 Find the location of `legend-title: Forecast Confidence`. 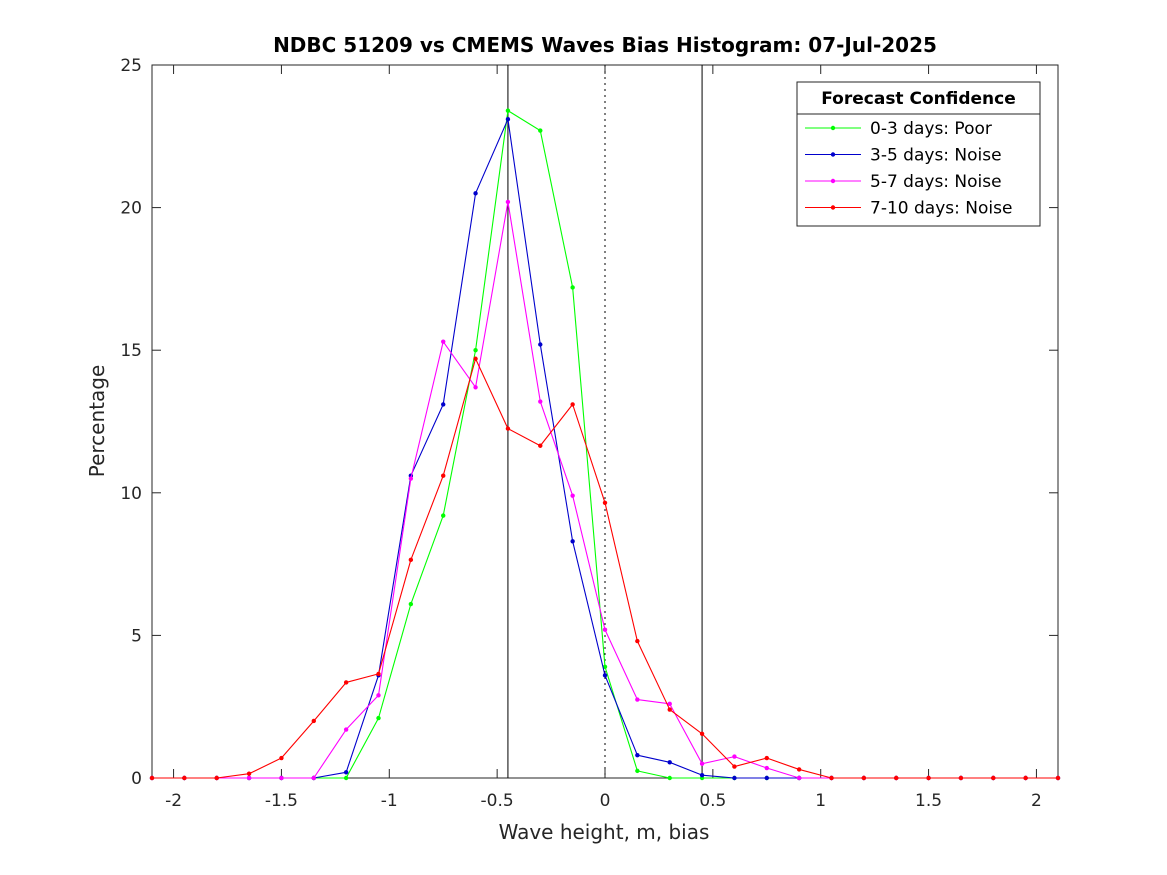

legend-title: Forecast Confidence is located at coordinates (918, 99).